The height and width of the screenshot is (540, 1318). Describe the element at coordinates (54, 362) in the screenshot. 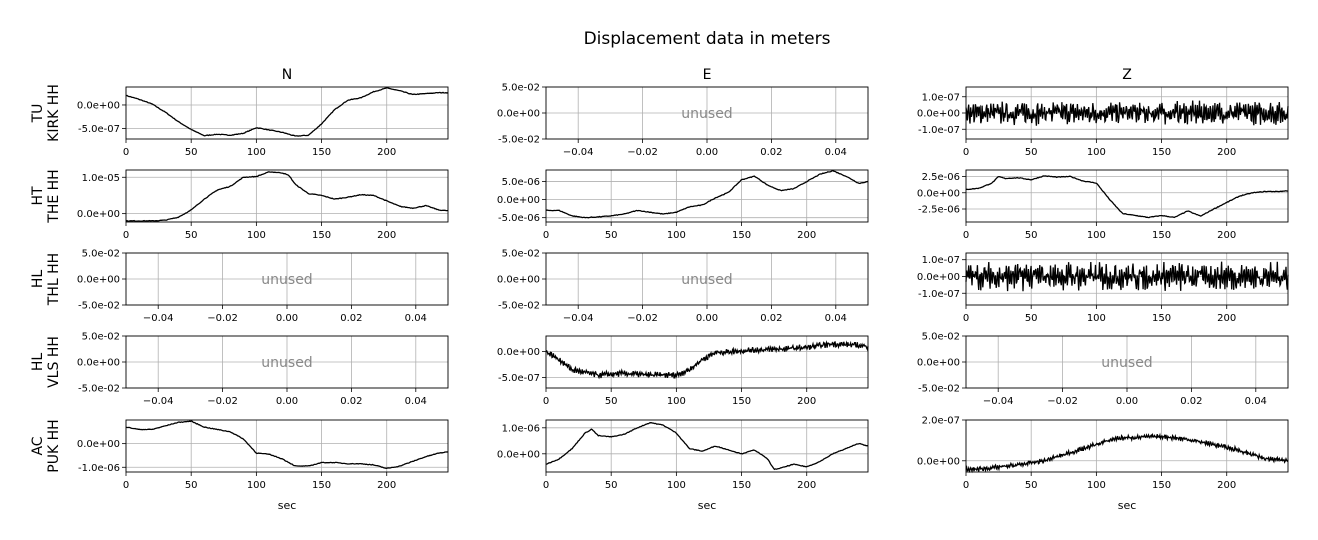

I see `row-label-station: VLS HH` at that location.